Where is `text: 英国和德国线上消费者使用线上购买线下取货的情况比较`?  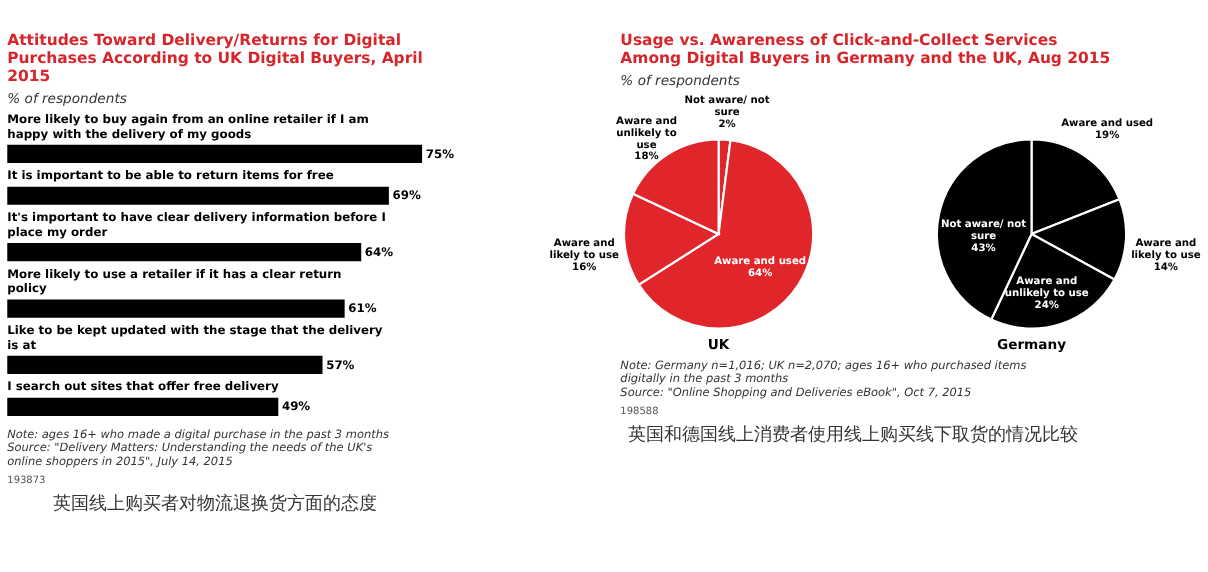
text: 英国和德国线上消费者使用线上购买线下取货的情况比较 is located at coordinates (853, 434).